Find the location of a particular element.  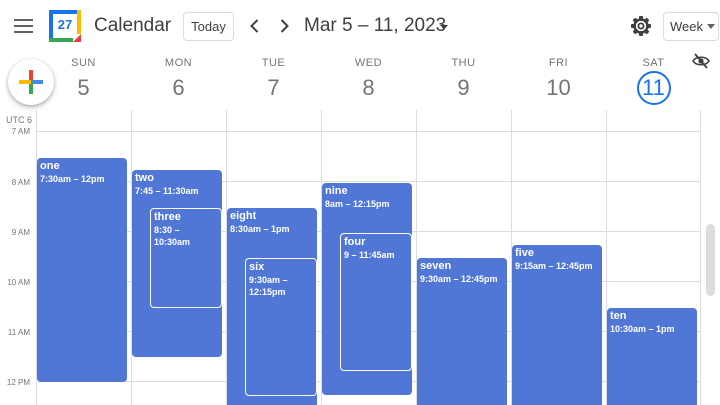

view-switcher: Week is located at coordinates (691, 26).